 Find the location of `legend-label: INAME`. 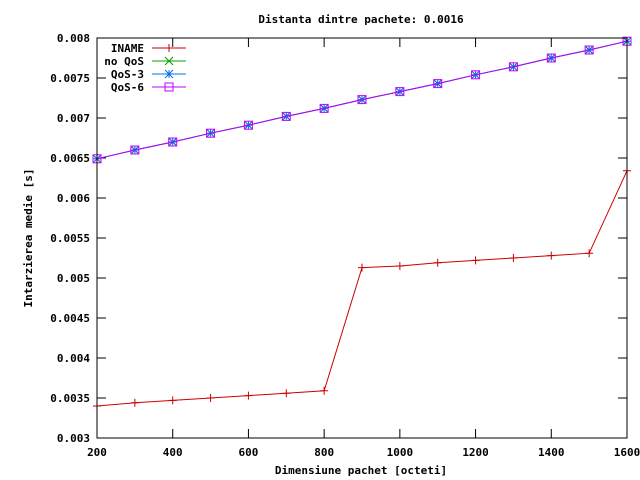

legend-label: INAME is located at coordinates (127, 48).